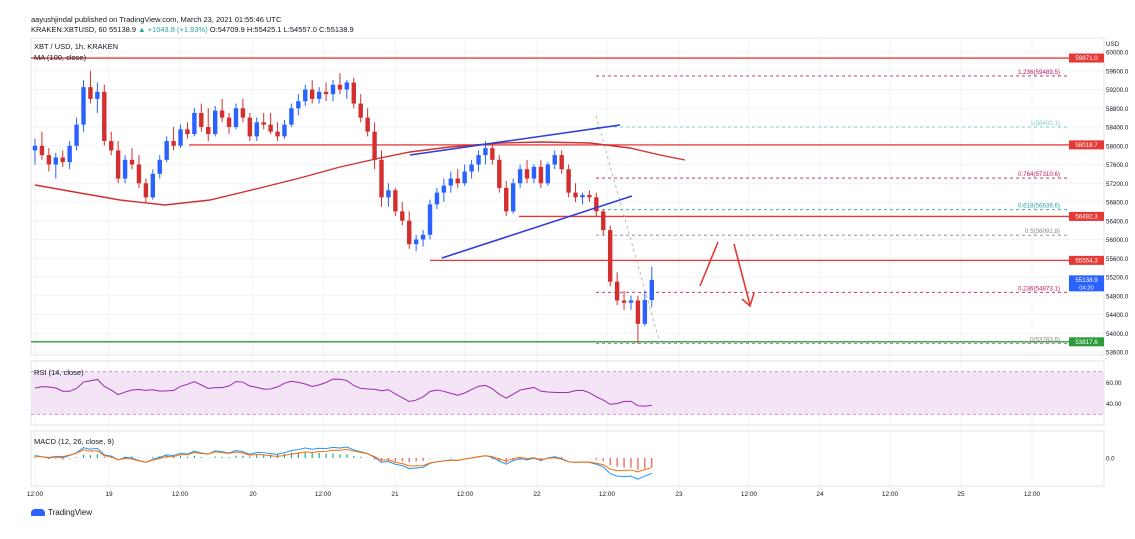  What do you see at coordinates (820, 494) in the screenshot?
I see `x-tick-label: 24` at bounding box center [820, 494].